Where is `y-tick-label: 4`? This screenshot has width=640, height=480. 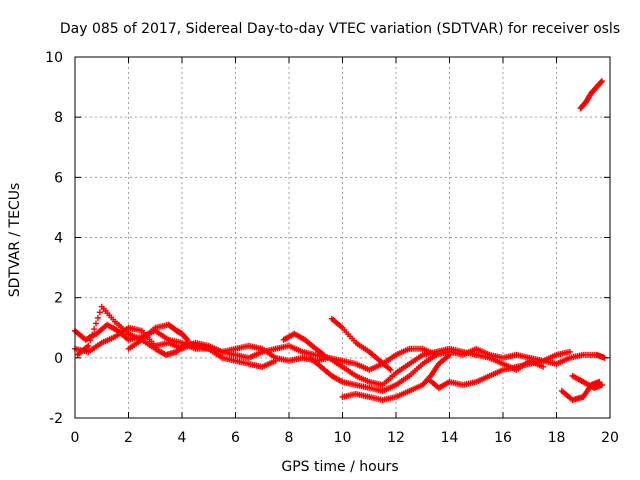
y-tick-label: 4 is located at coordinates (58, 239).